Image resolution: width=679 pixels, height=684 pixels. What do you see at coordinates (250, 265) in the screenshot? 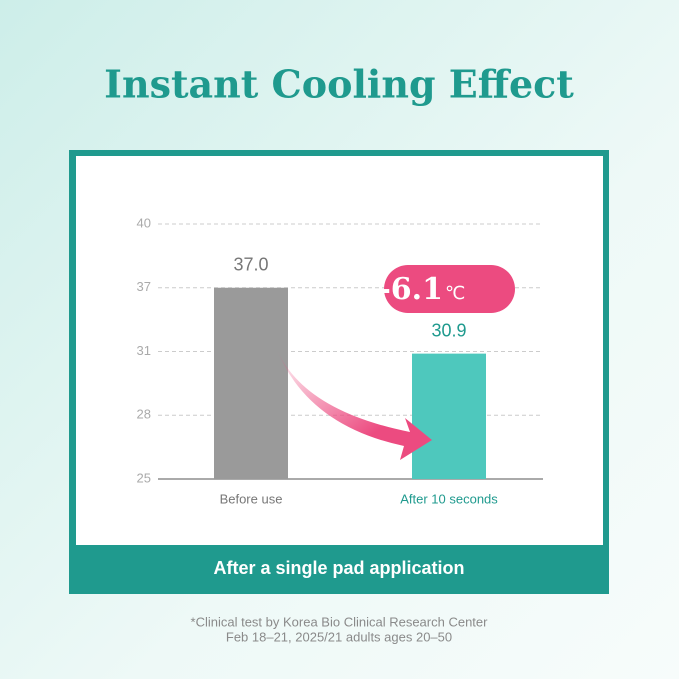
I see `value-label: 37.0` at bounding box center [250, 265].